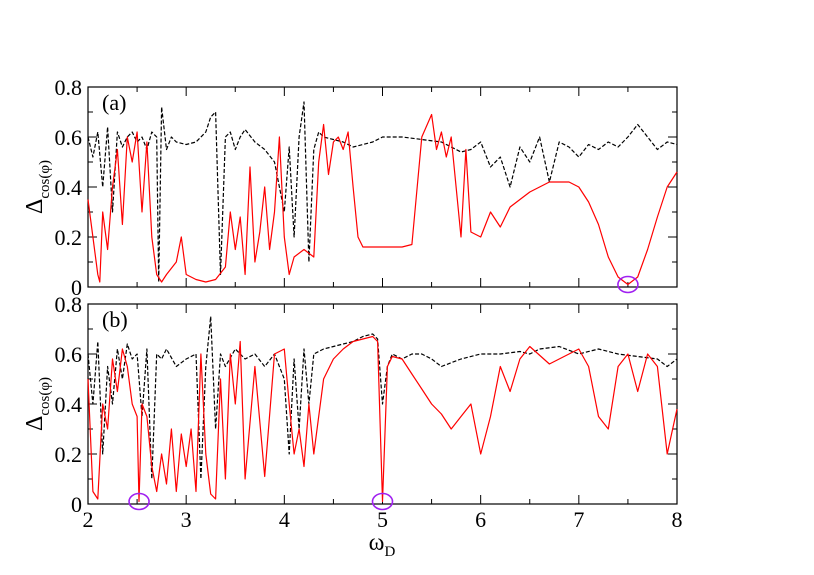 The height and width of the screenshot is (575, 814). What do you see at coordinates (76, 287) in the screenshot?
I see `panel-a-ytick-label: 0` at bounding box center [76, 287].